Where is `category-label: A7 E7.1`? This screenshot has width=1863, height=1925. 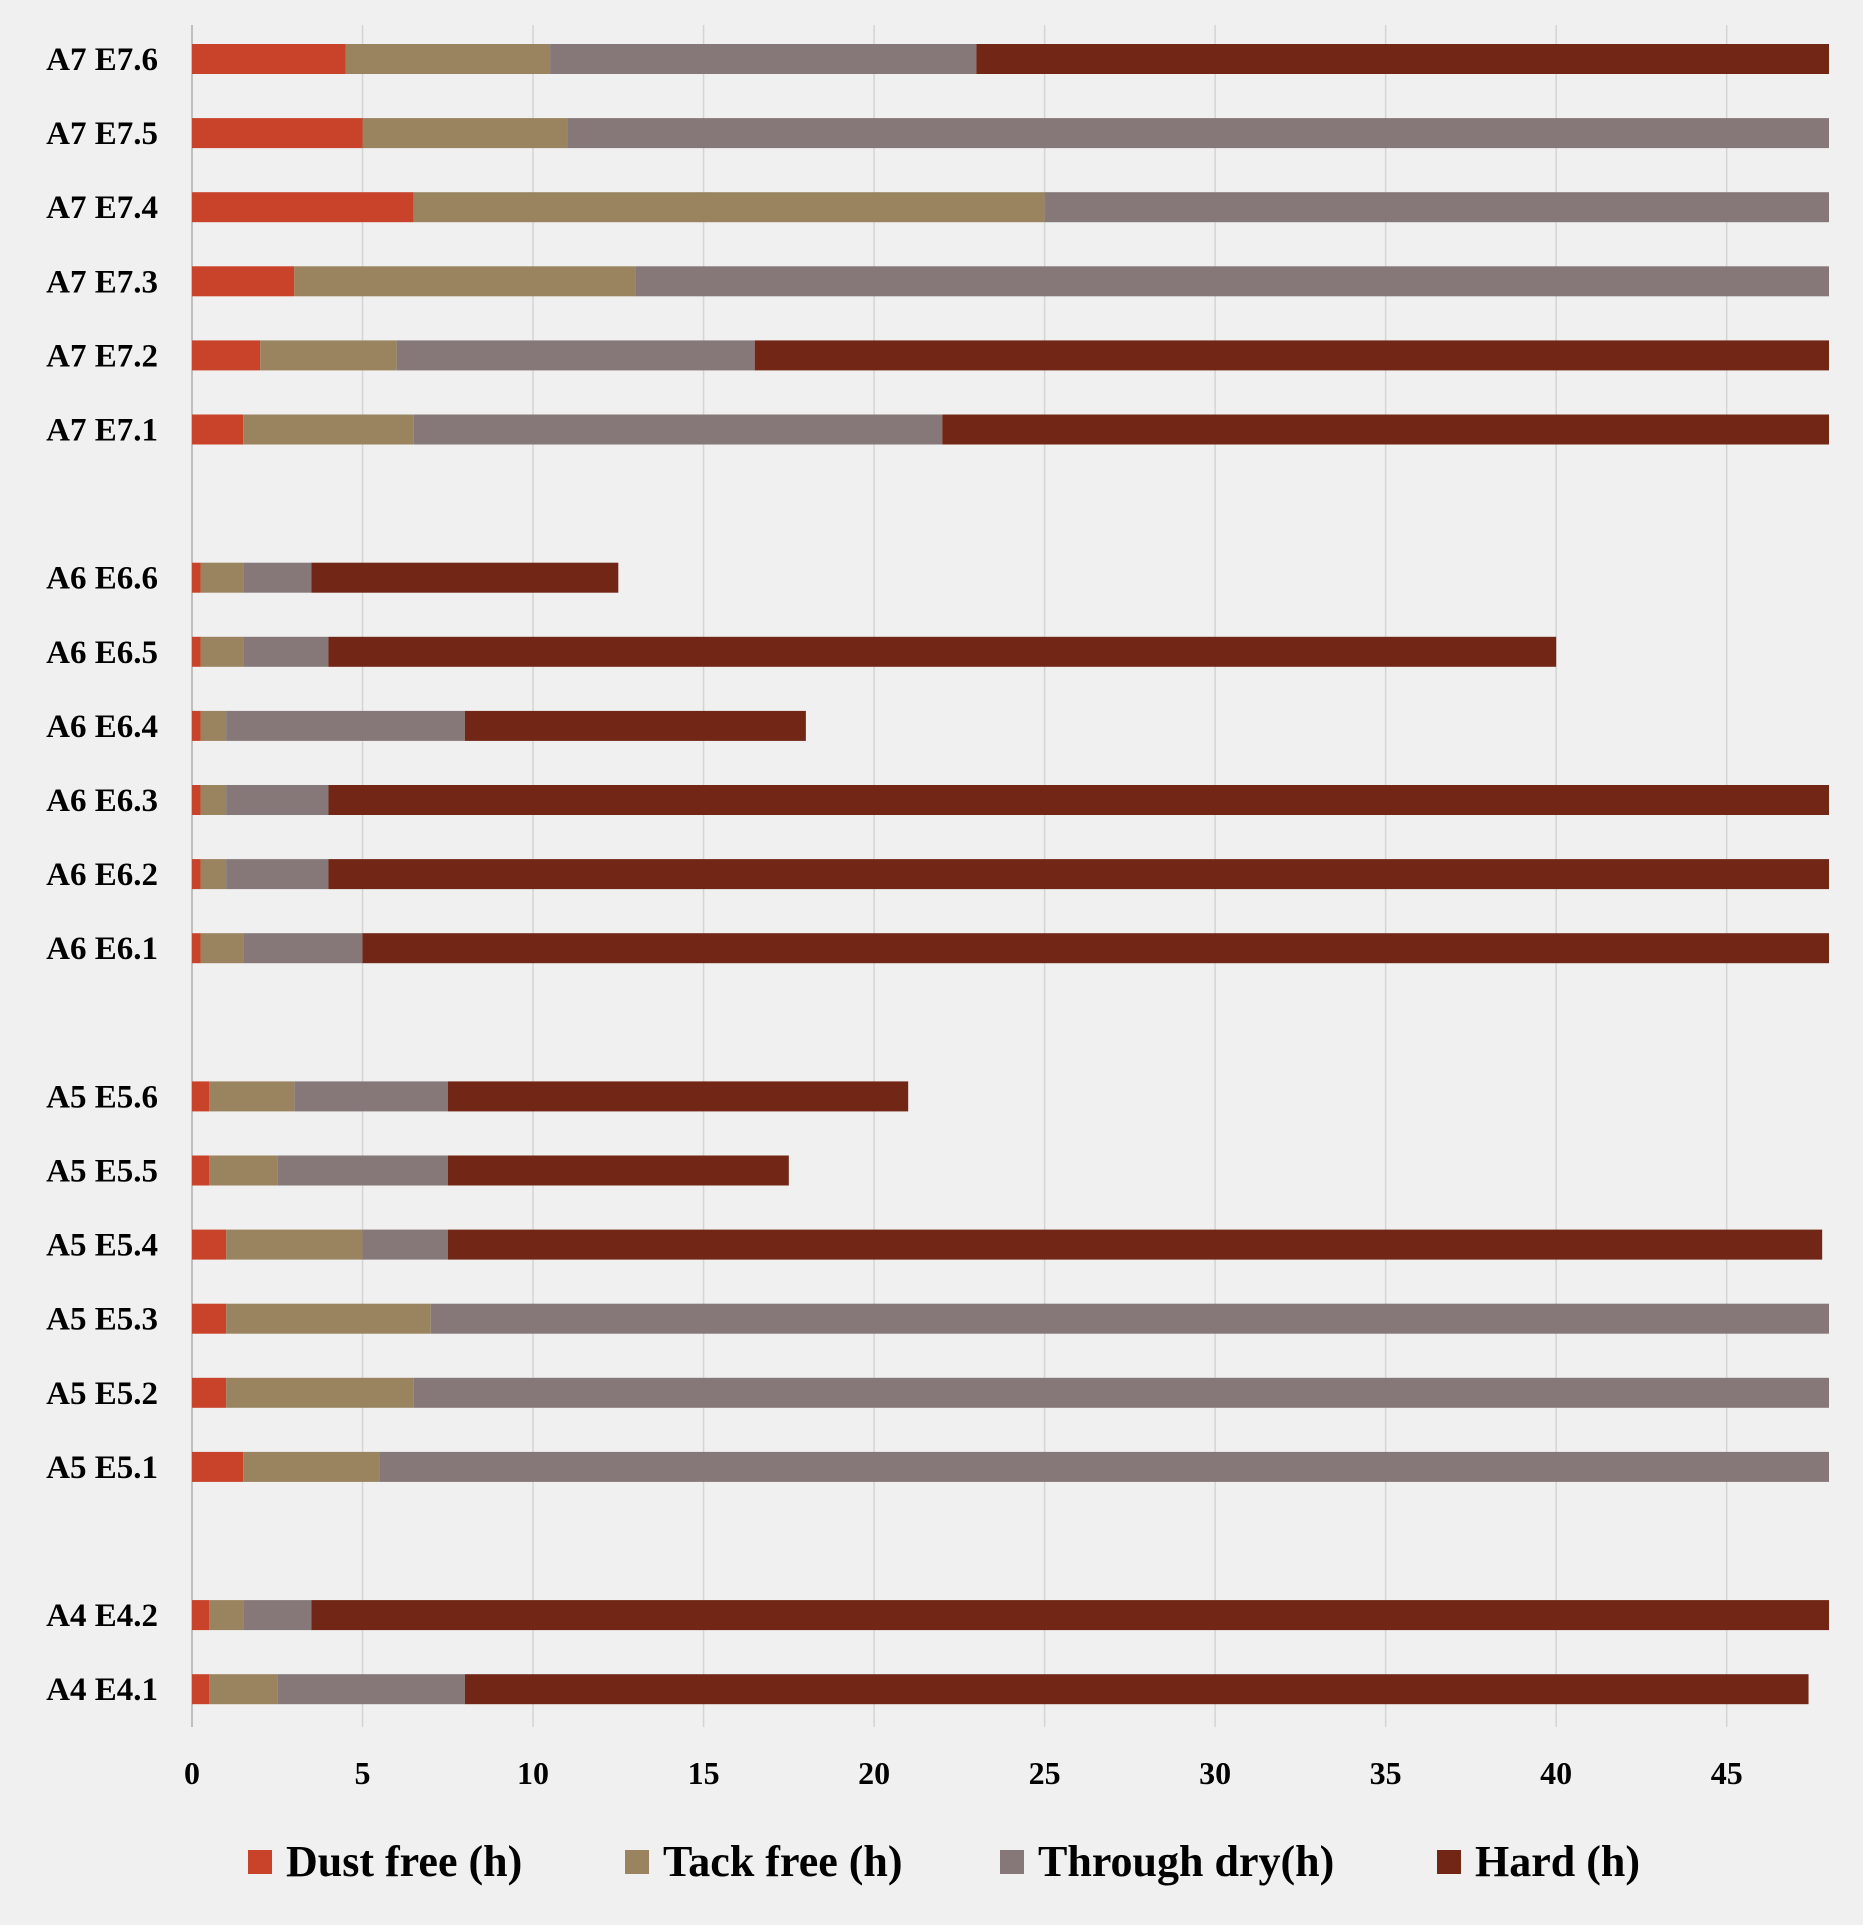 category-label: A7 E7.1 is located at coordinates (102, 431).